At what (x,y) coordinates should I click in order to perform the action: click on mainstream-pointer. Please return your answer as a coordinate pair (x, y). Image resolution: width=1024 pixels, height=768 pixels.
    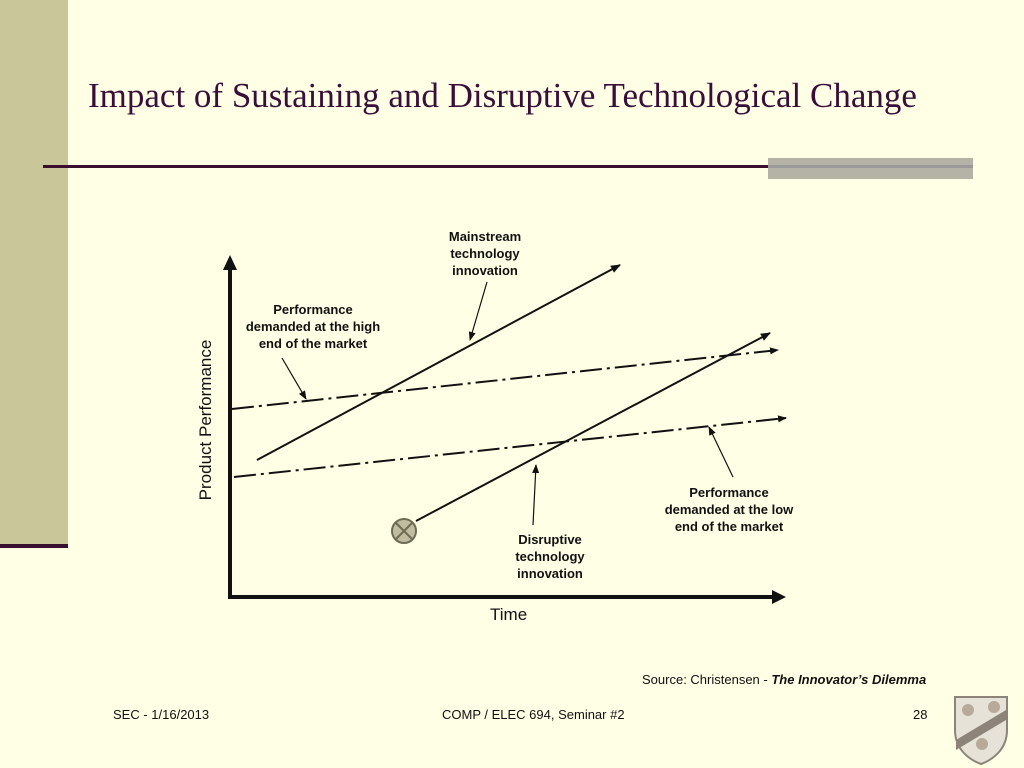
    Looking at the image, I should click on (478, 311).